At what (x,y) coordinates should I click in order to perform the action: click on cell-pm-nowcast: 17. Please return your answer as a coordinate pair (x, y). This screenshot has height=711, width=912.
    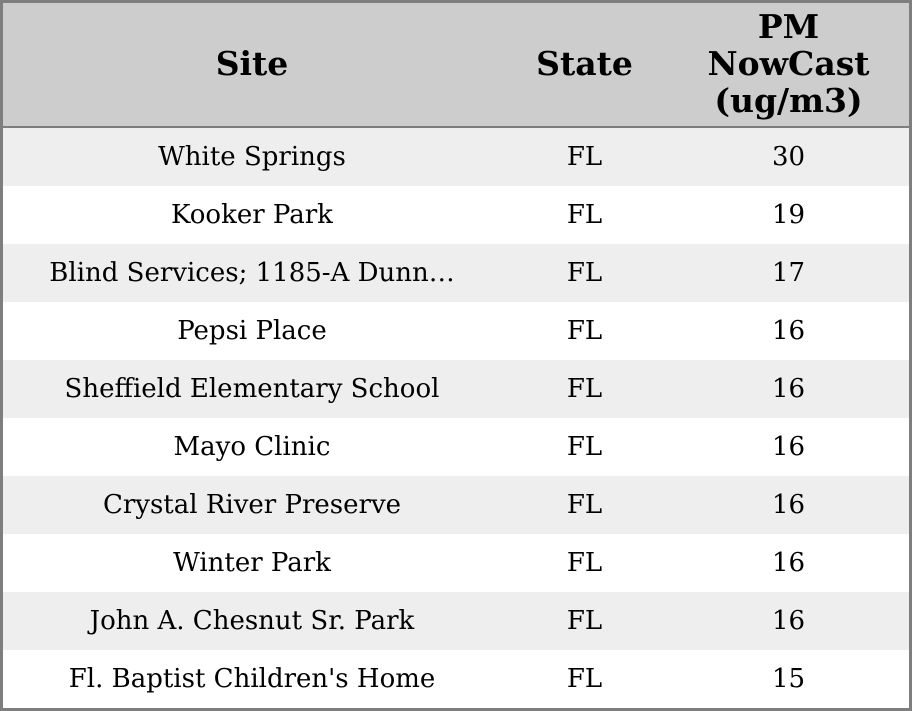
    Looking at the image, I should click on (788, 273).